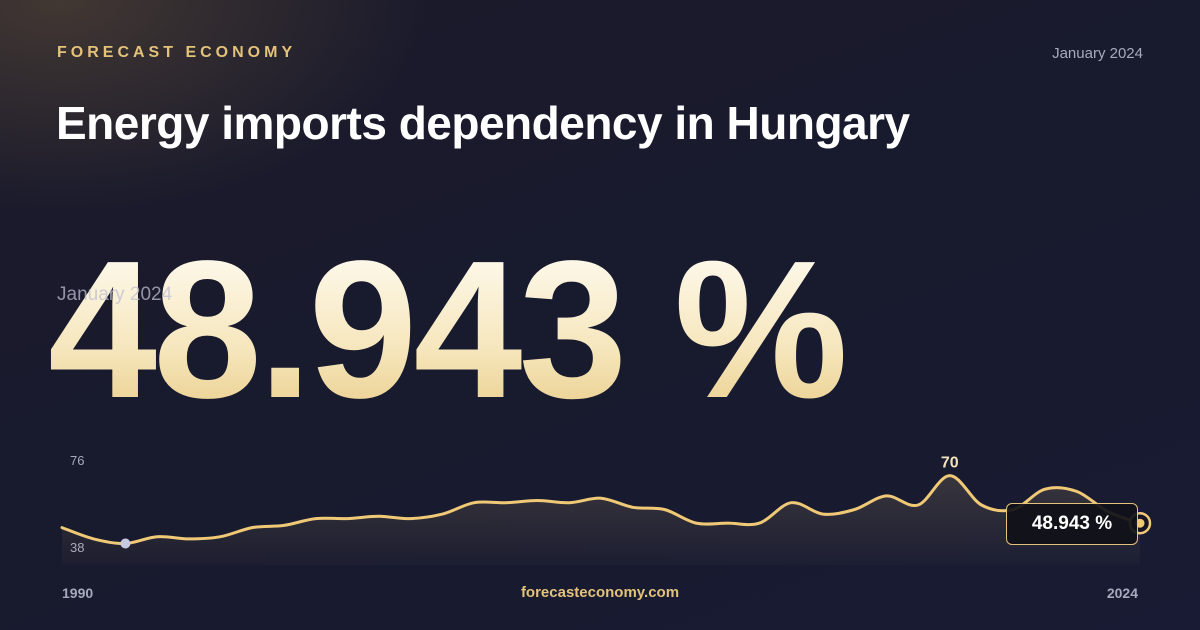 The height and width of the screenshot is (630, 1200). What do you see at coordinates (1122, 593) in the screenshot?
I see `x-axis-end-label: 2024` at bounding box center [1122, 593].